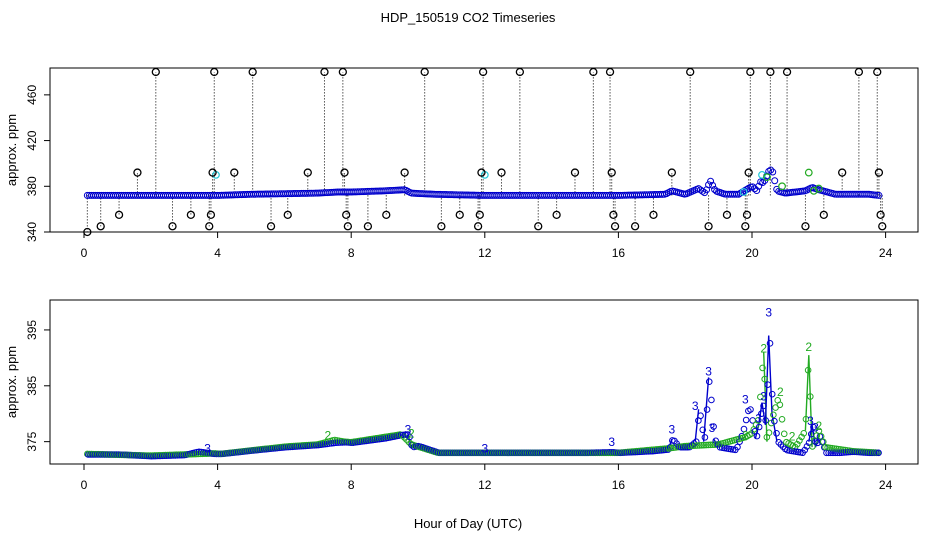  I want to click on x-tick-label: 8, so click(351, 253).